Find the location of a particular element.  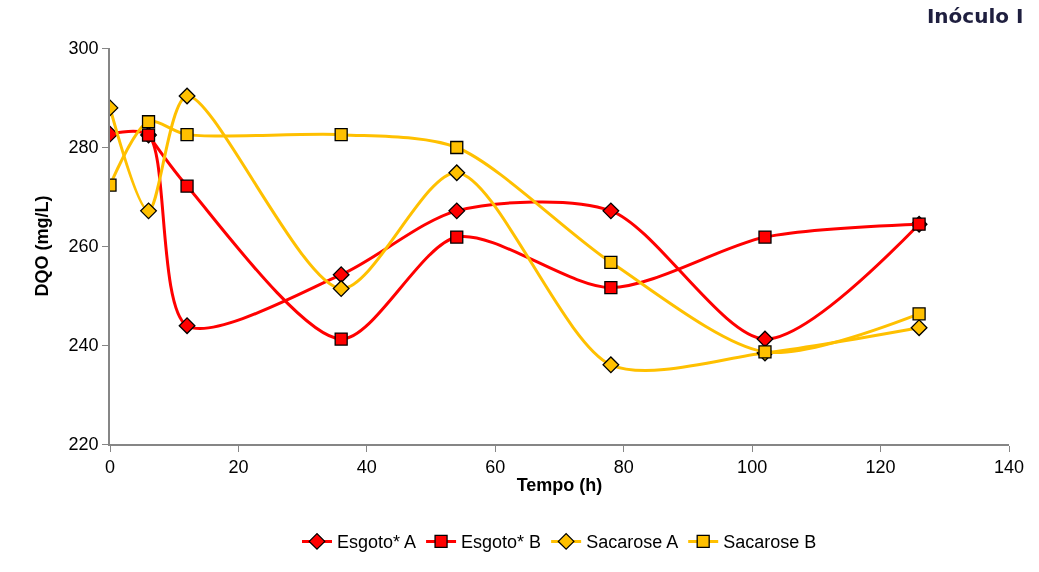

x-tick-label: 80 is located at coordinates (623, 467).